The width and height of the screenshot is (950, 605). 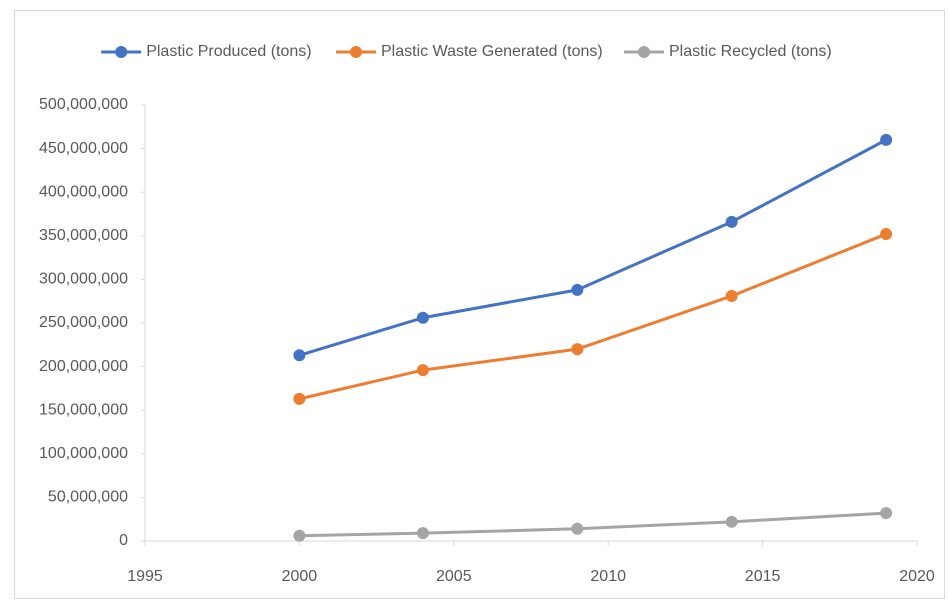 What do you see at coordinates (83, 322) in the screenshot?
I see `y-tick-label: 250,000,000` at bounding box center [83, 322].